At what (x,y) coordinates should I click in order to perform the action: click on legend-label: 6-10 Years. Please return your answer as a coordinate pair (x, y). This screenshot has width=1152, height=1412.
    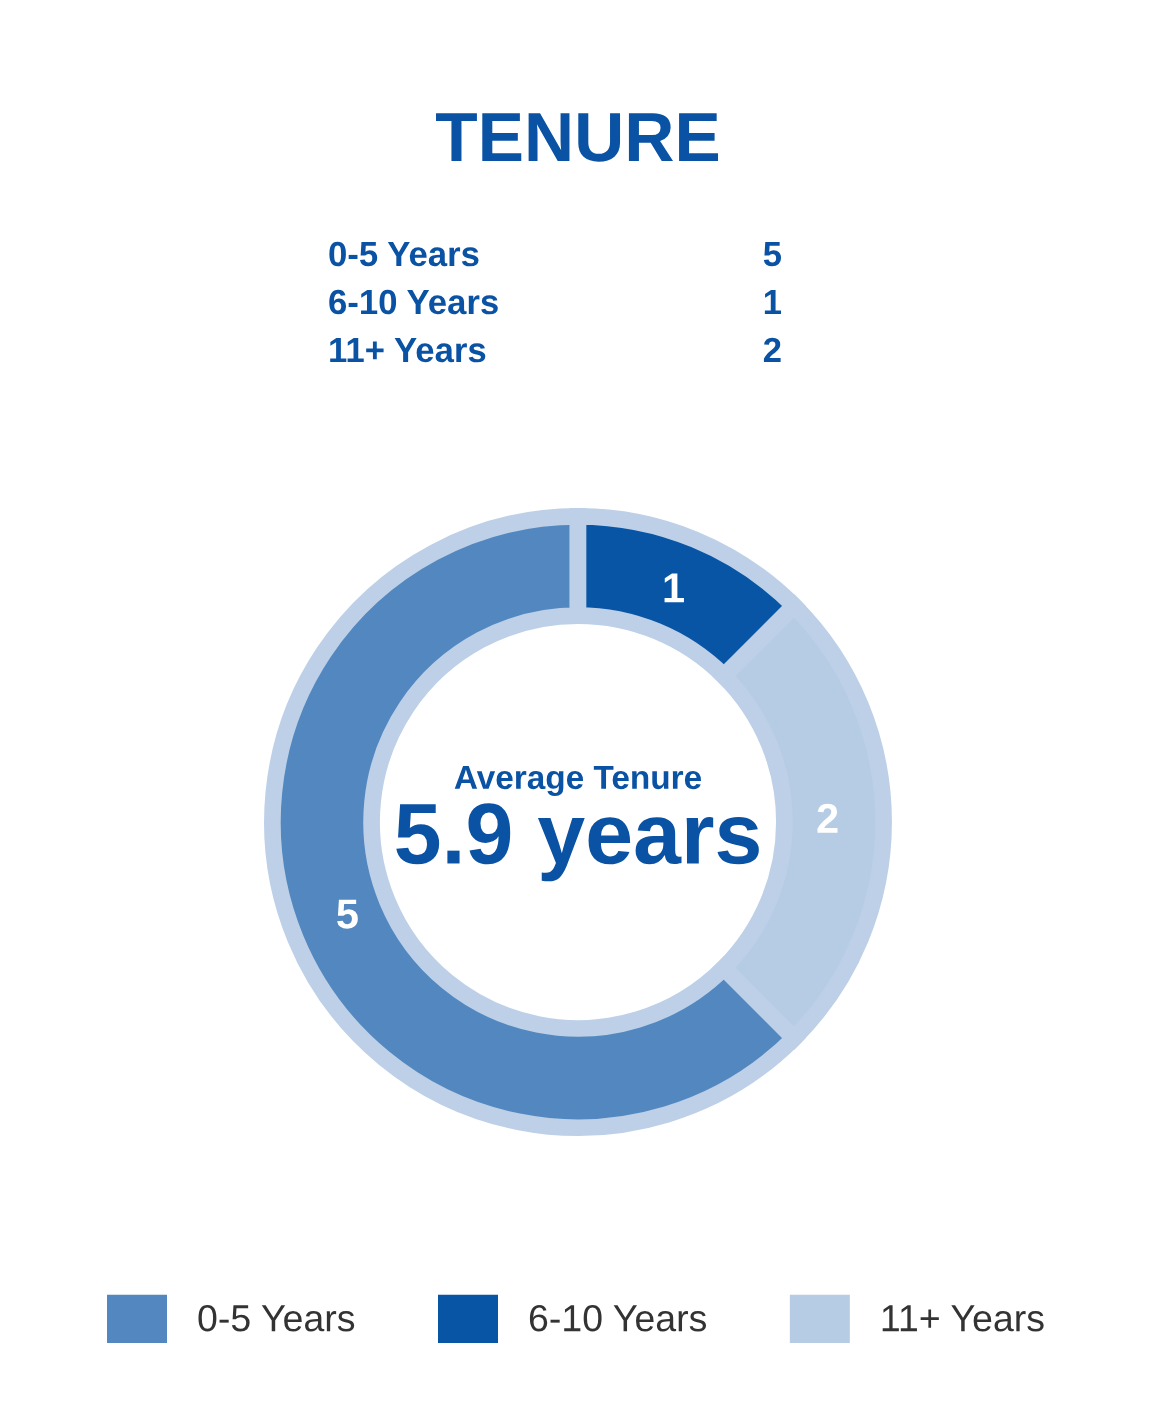
    Looking at the image, I should click on (618, 1318).